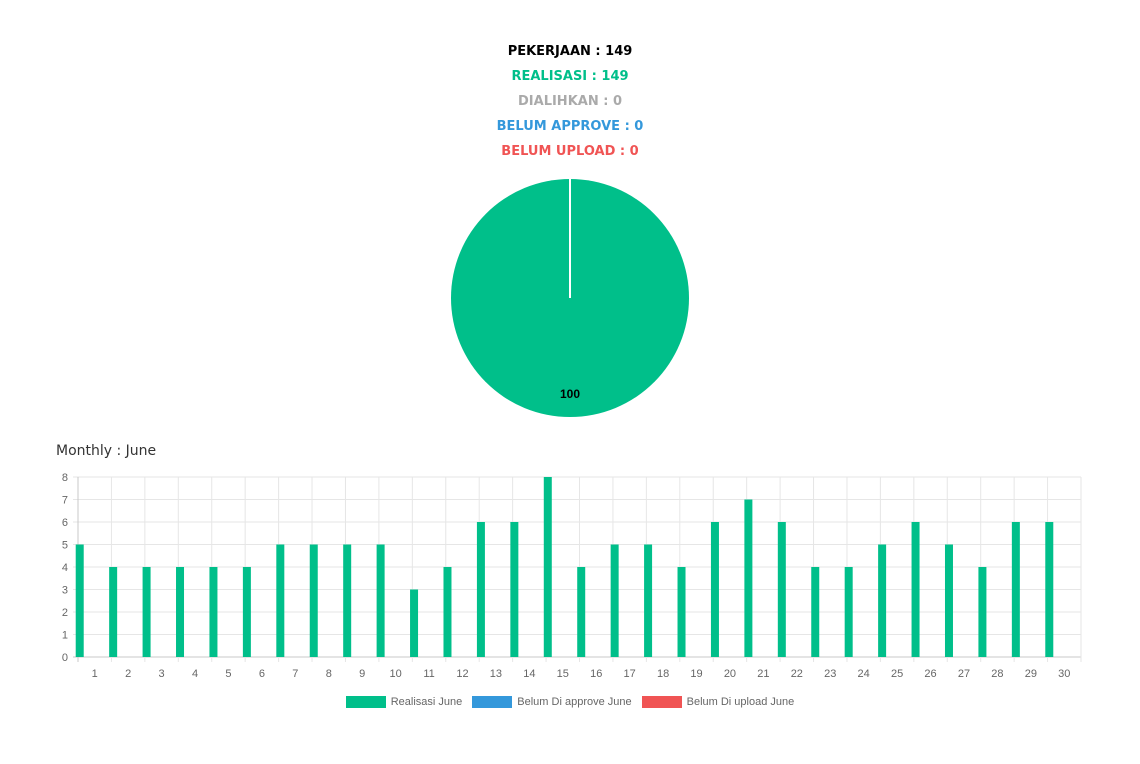  I want to click on x-tick-label: 3, so click(162, 674).